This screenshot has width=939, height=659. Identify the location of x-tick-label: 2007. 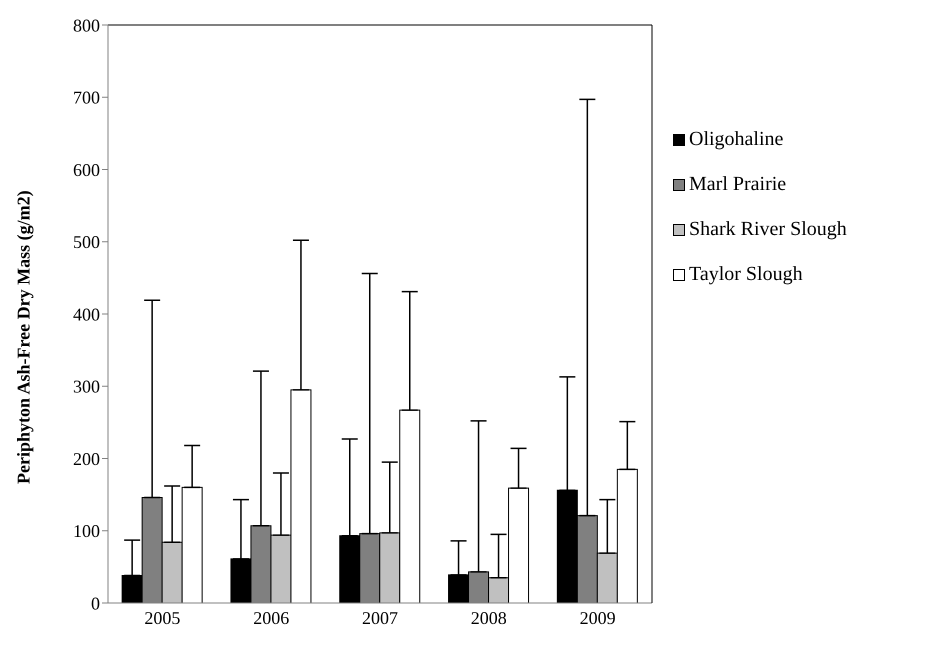
(380, 618).